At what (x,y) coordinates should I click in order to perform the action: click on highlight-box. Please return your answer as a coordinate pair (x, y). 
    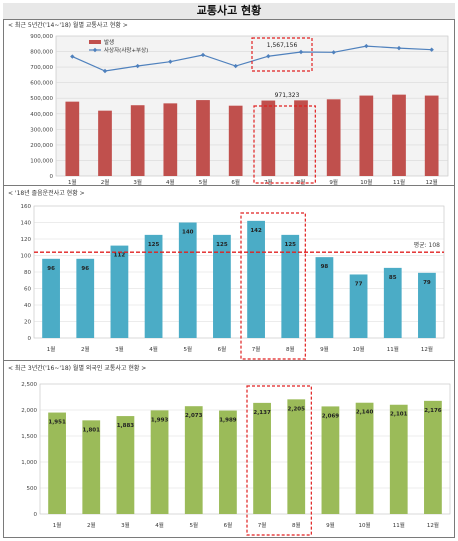
    Looking at the image, I should click on (273, 286).